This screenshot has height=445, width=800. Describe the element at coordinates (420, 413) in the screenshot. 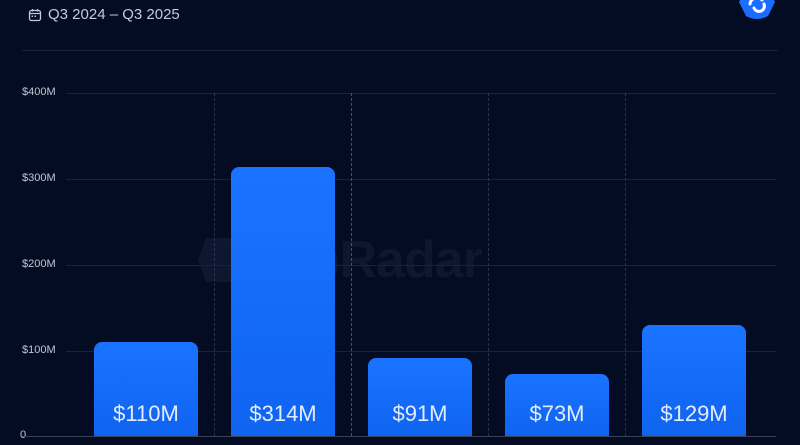

I see `bar-value-label: $91M` at that location.